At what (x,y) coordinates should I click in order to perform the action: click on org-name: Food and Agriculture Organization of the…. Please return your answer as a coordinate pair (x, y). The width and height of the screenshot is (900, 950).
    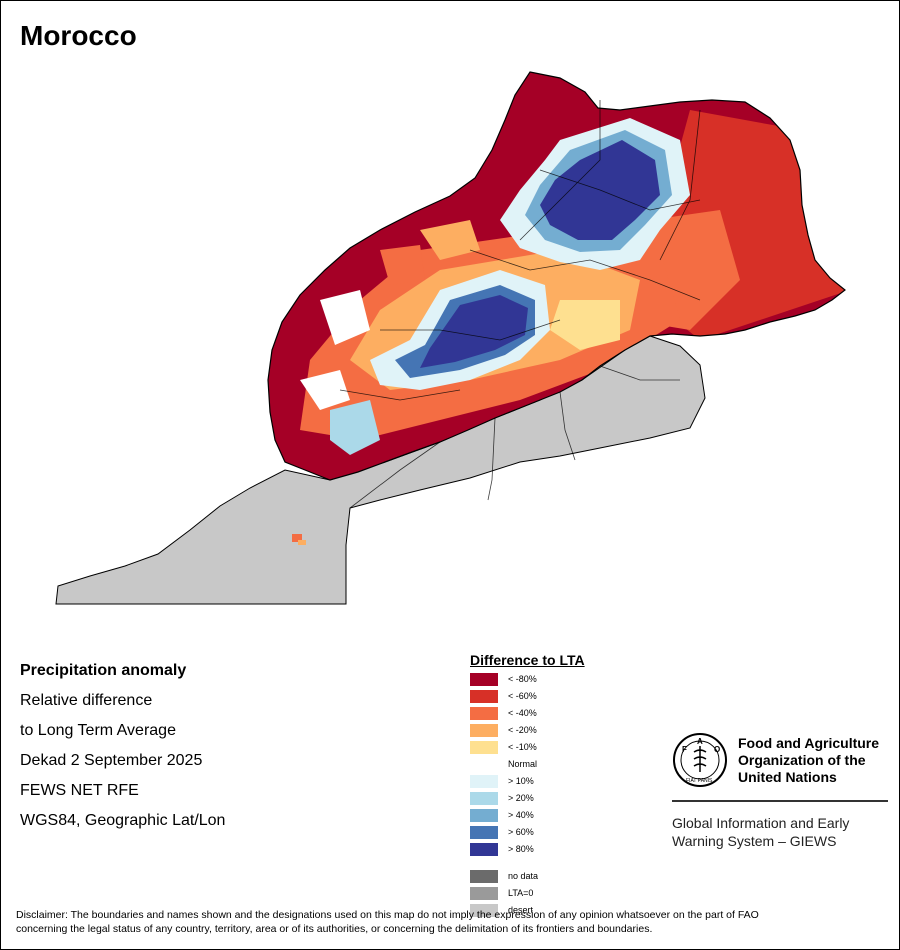
    Looking at the image, I should click on (808, 760).